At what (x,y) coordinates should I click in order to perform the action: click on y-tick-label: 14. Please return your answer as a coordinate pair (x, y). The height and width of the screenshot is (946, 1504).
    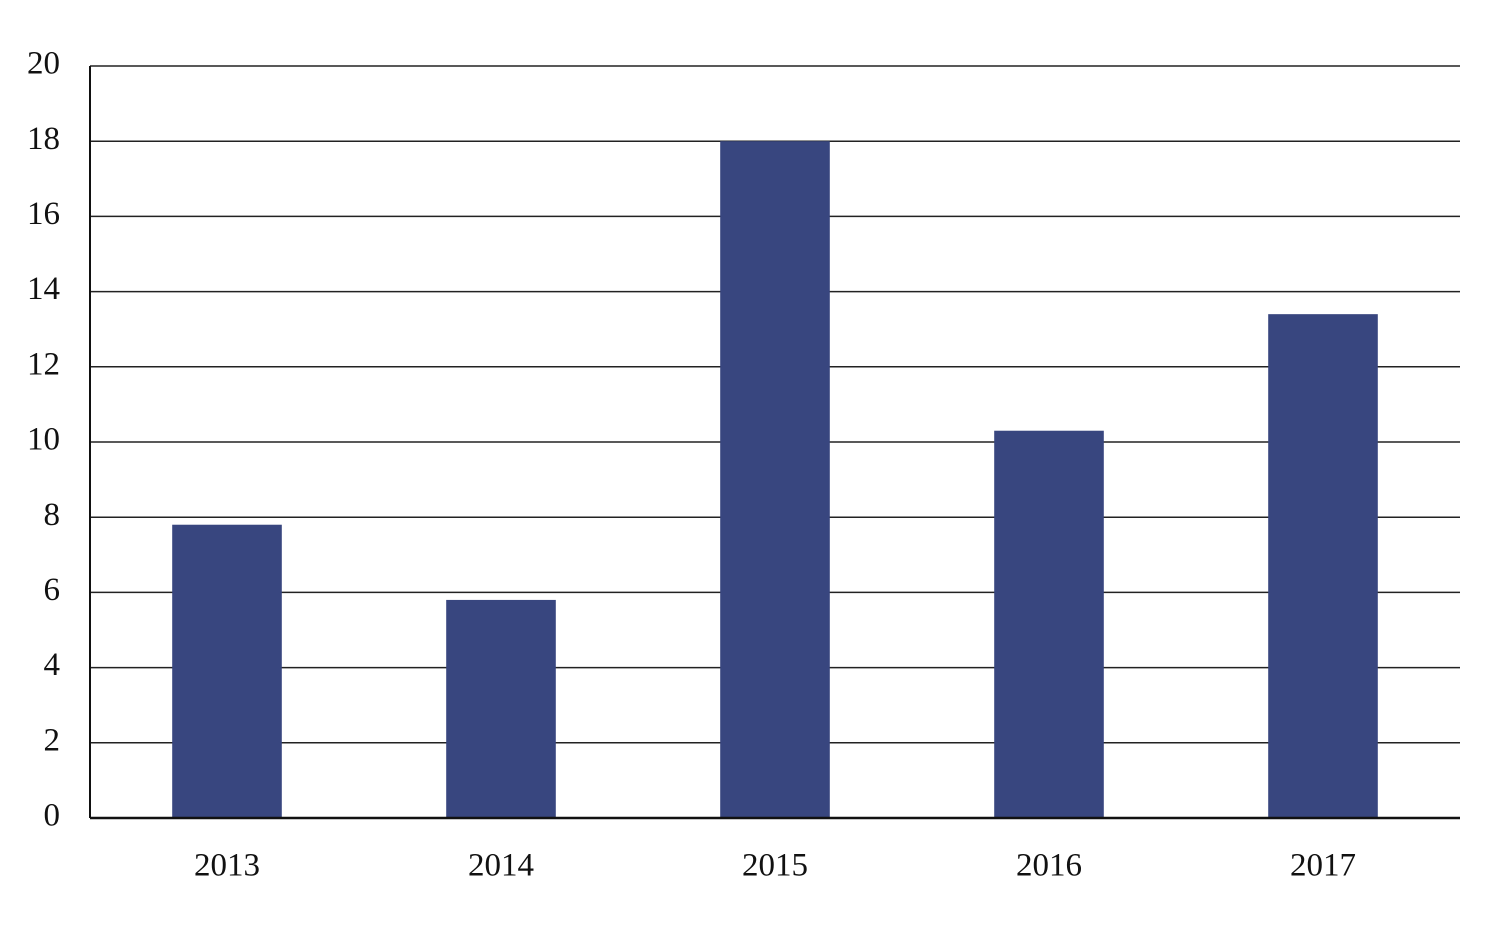
    Looking at the image, I should click on (43, 289).